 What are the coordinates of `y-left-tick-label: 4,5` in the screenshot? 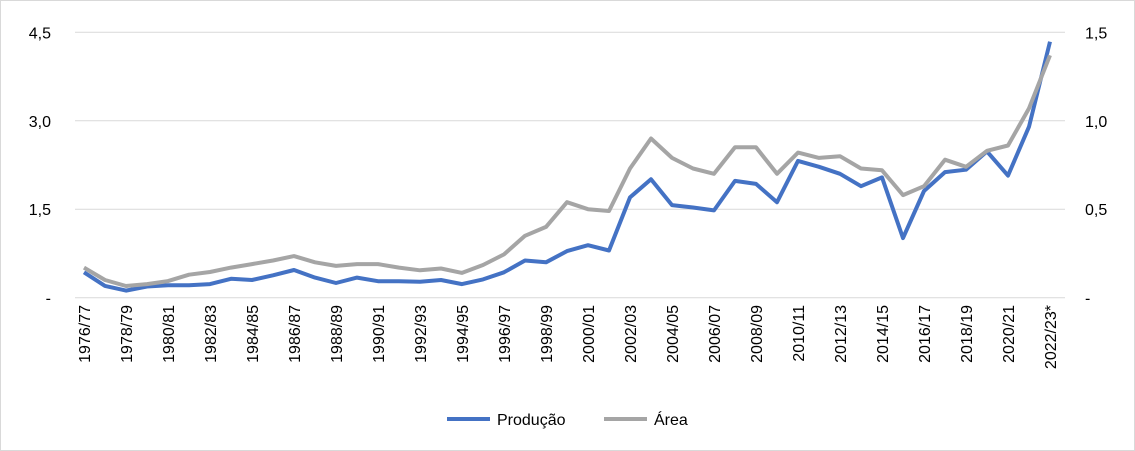 It's located at (40, 33).